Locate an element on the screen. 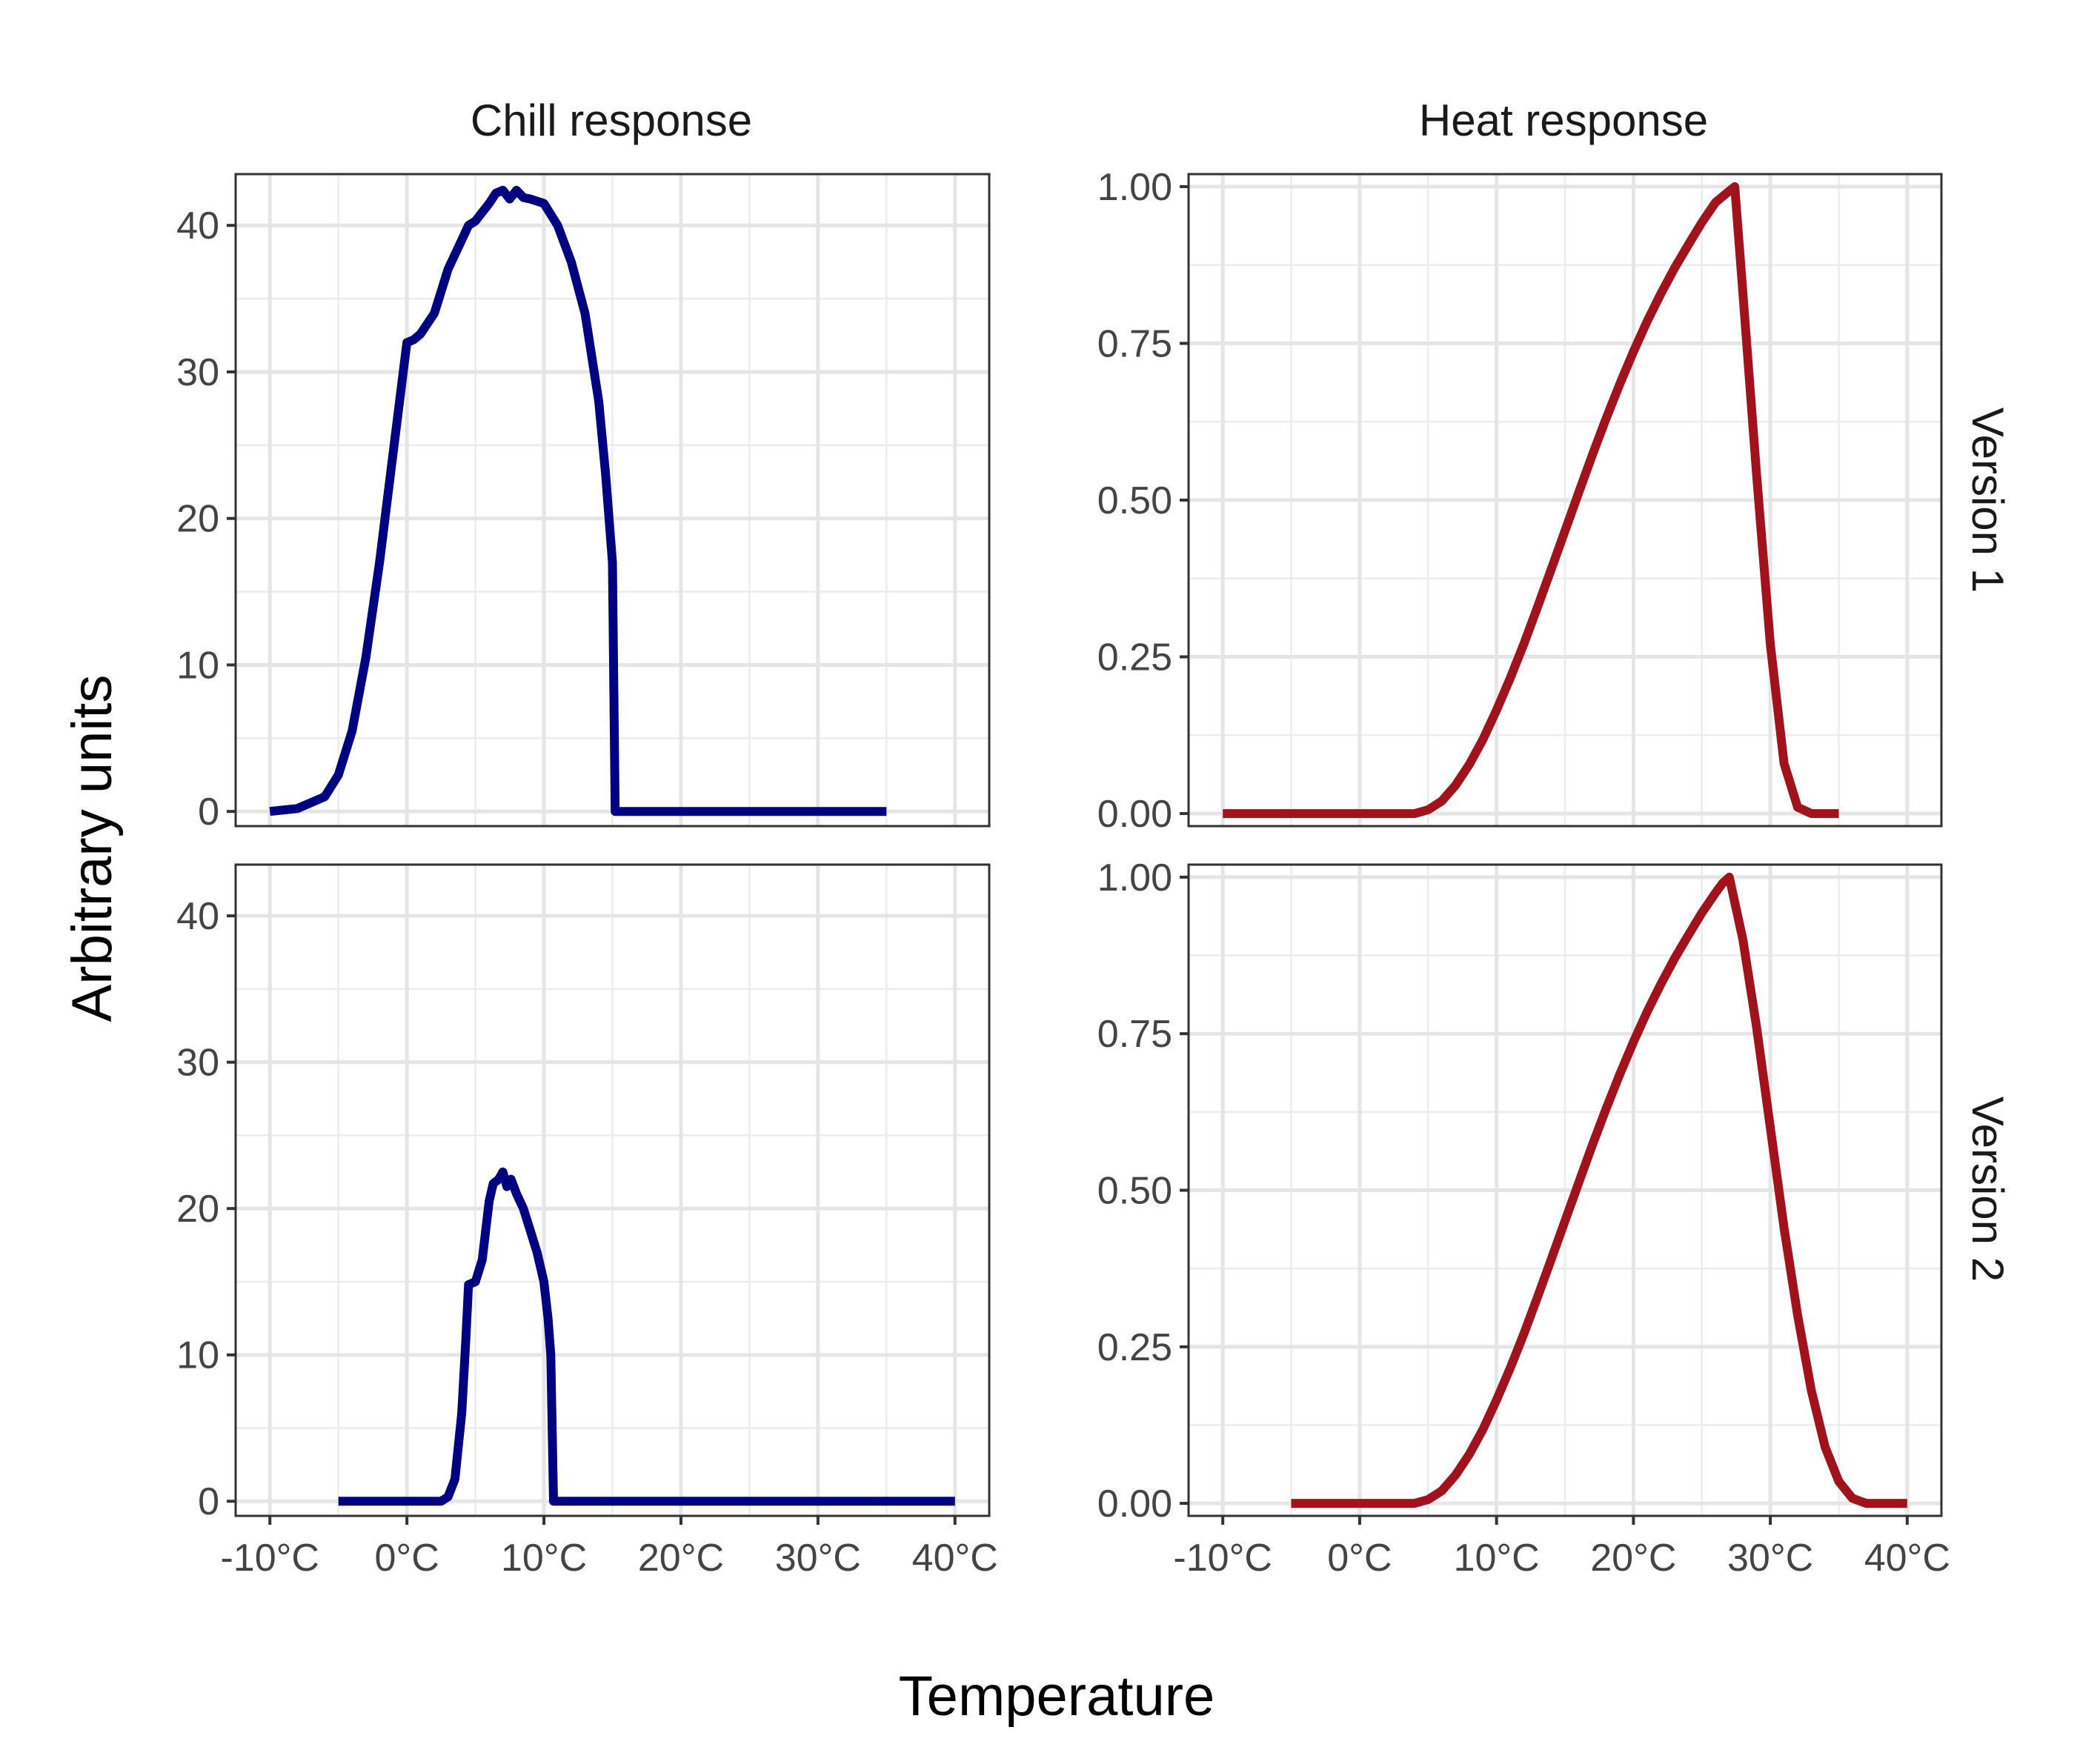  x-axis-title: Temperature is located at coordinates (1057, 1697).